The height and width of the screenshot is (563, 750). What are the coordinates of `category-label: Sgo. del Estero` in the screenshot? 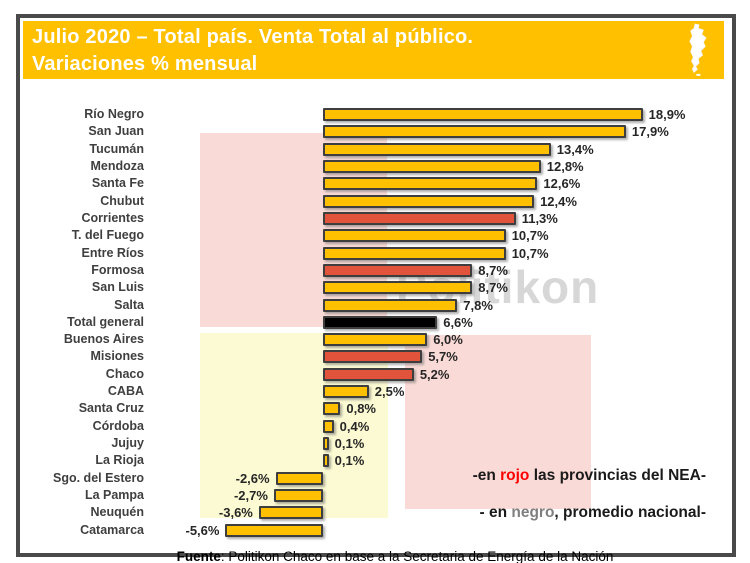 It's located at (98, 477).